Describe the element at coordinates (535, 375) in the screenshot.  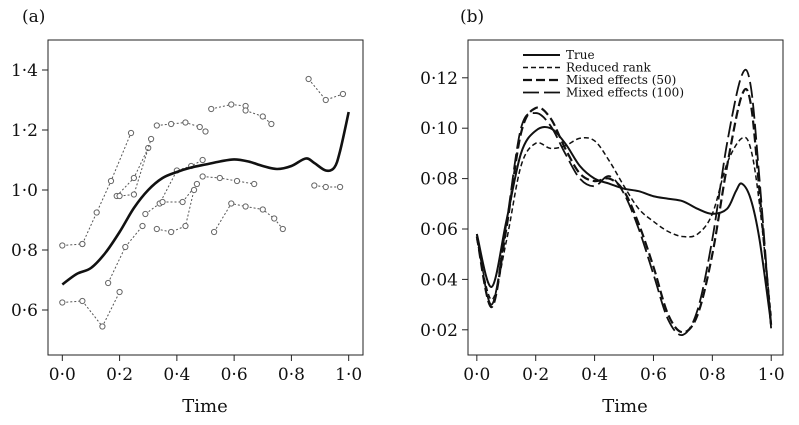
I see `panel-b-x-tick-label: 0·2` at that location.